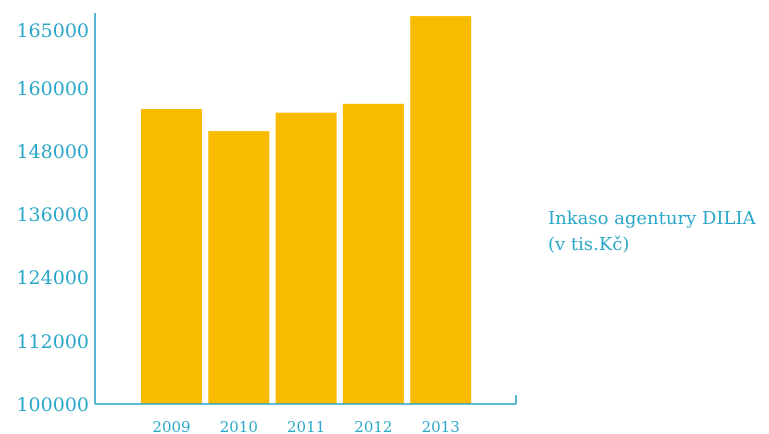  Describe the element at coordinates (52, 342) in the screenshot. I see `y-tick-label: 112000` at that location.